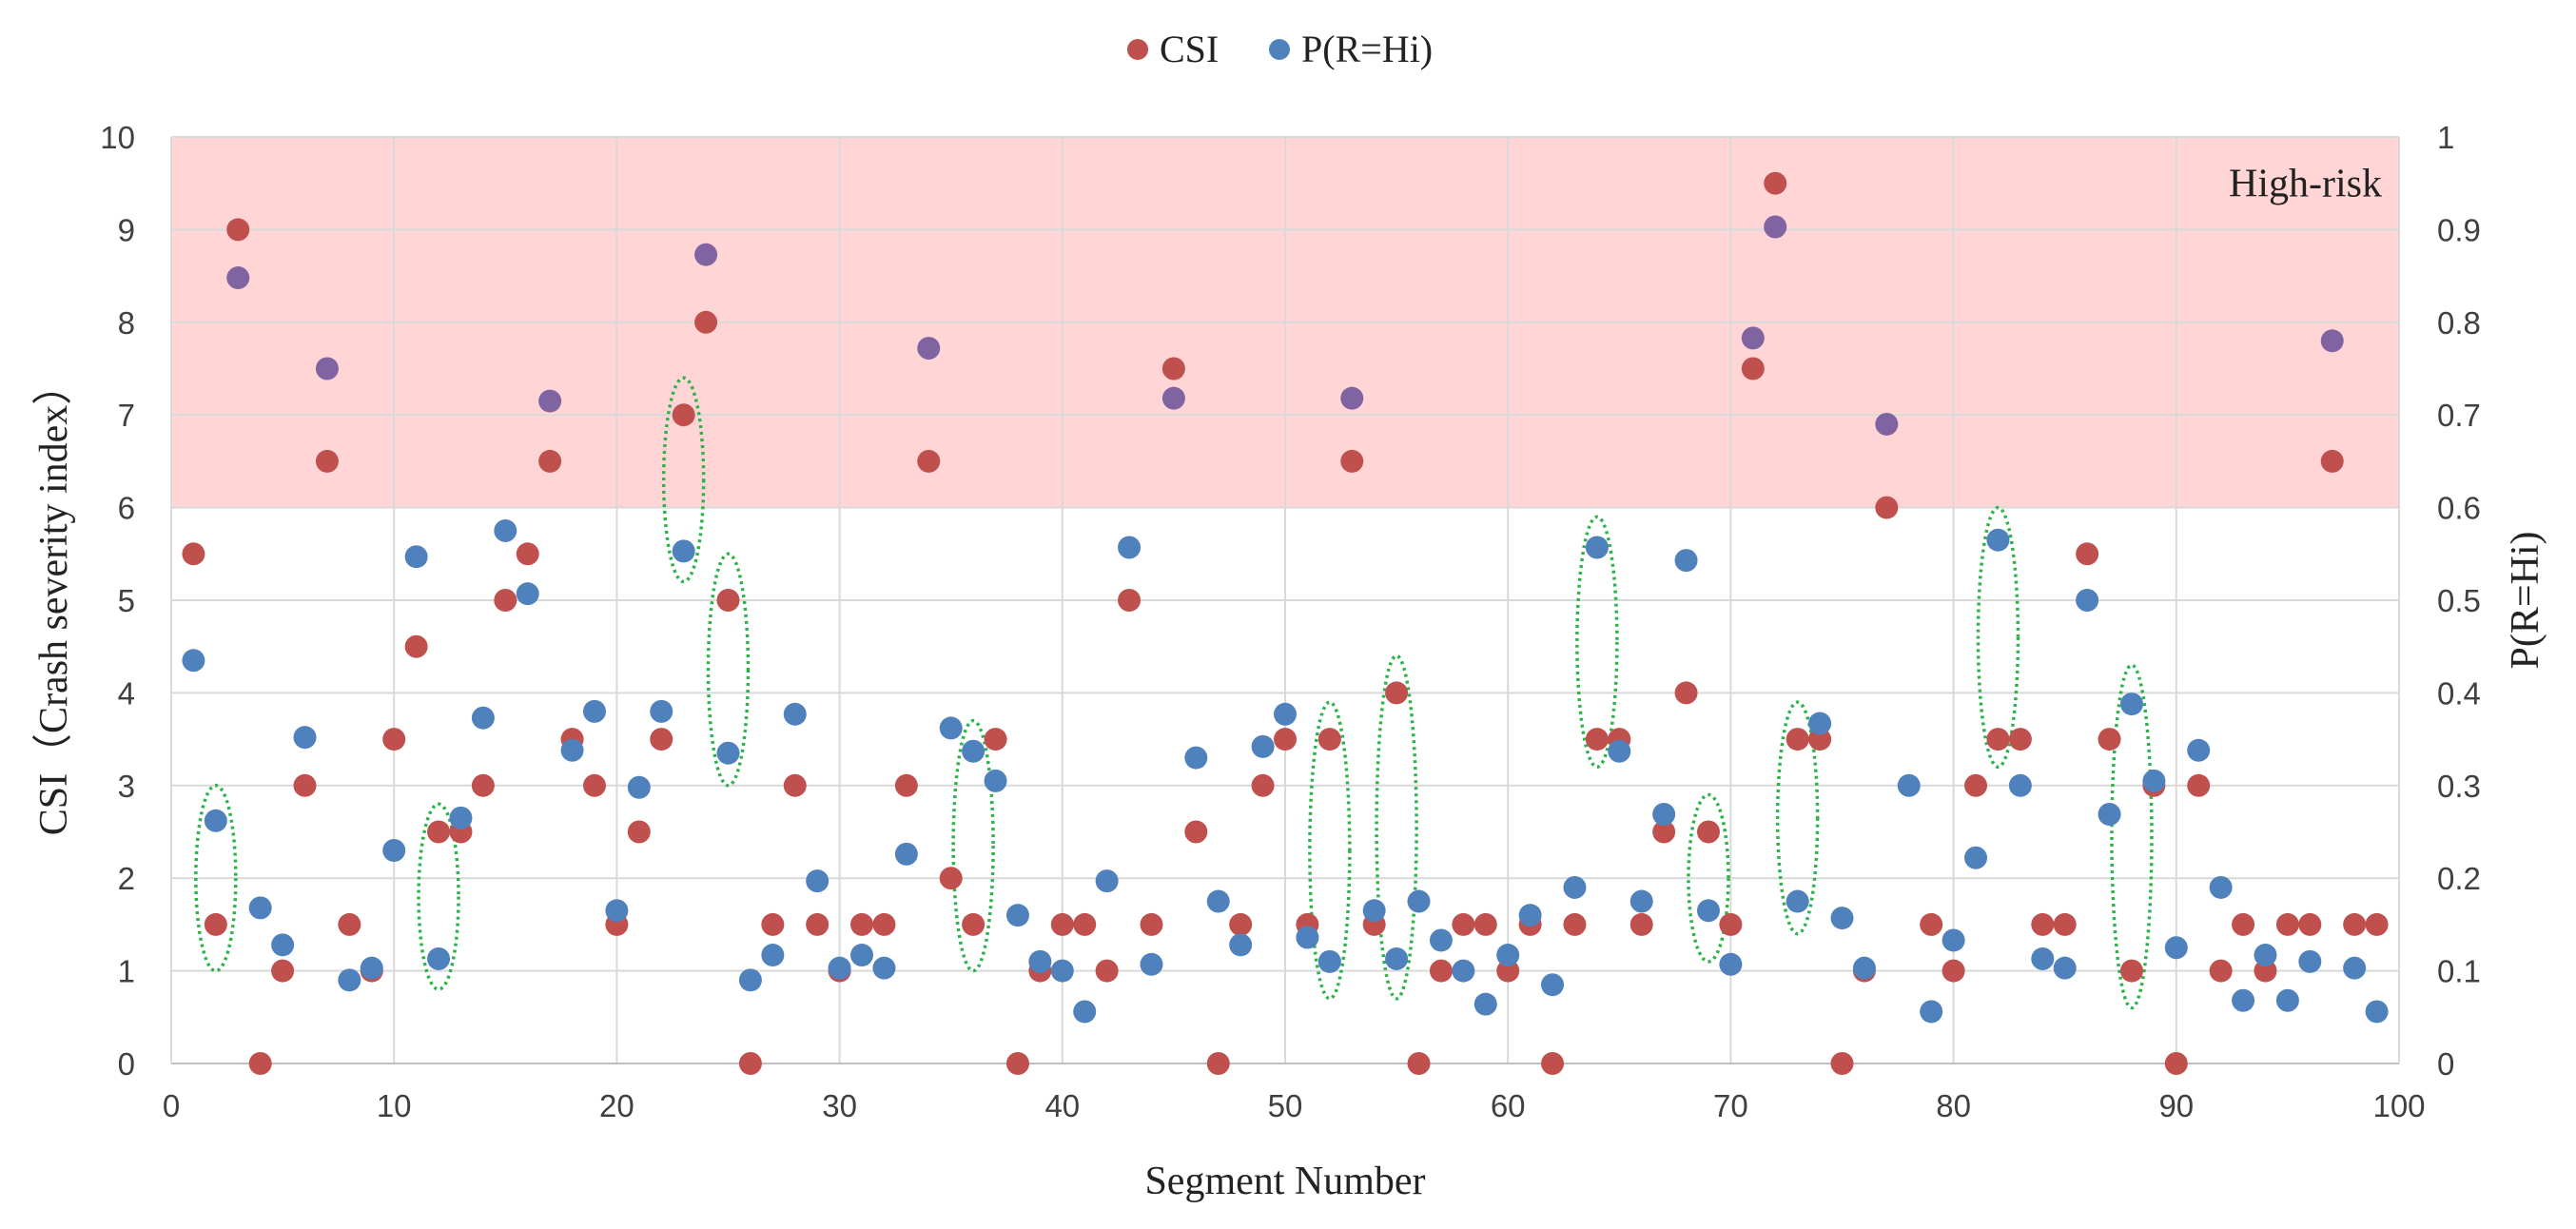 This screenshot has width=2576, height=1229. I want to click on x-tick-label: 100, so click(2399, 1105).